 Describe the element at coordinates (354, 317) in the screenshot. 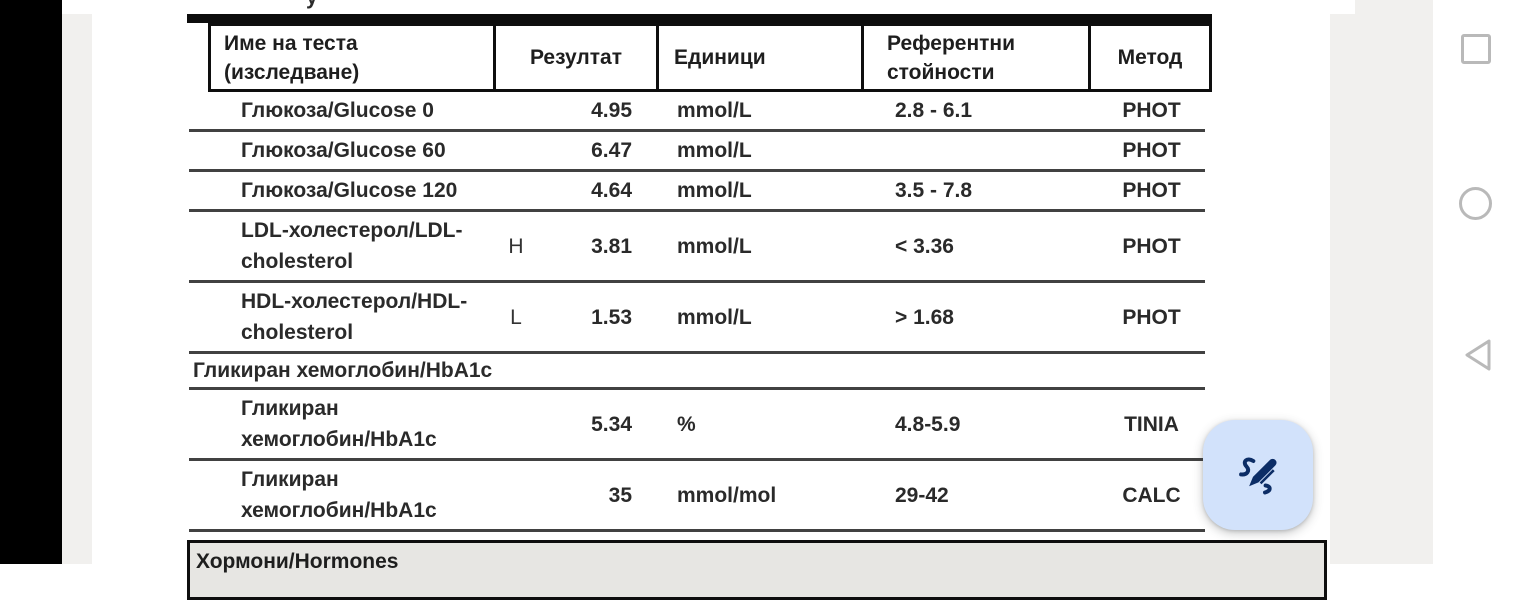

I see `cell-test-name: HDL-холестерол/HDL-cholesterol` at that location.